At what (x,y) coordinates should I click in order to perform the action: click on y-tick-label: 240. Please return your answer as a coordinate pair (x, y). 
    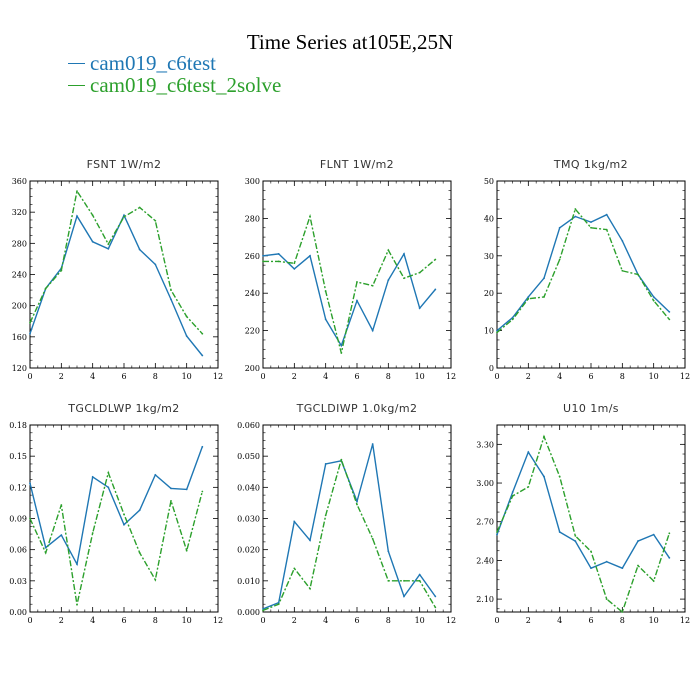
    Looking at the image, I should click on (252, 293).